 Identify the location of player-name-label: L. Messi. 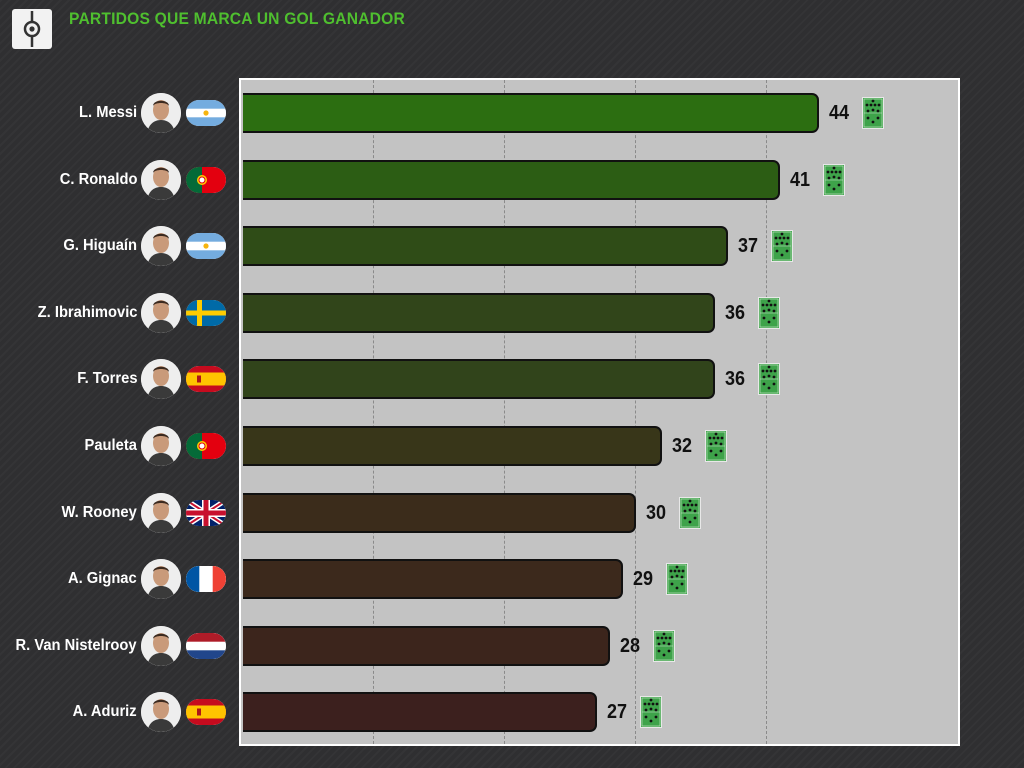
(107, 112).